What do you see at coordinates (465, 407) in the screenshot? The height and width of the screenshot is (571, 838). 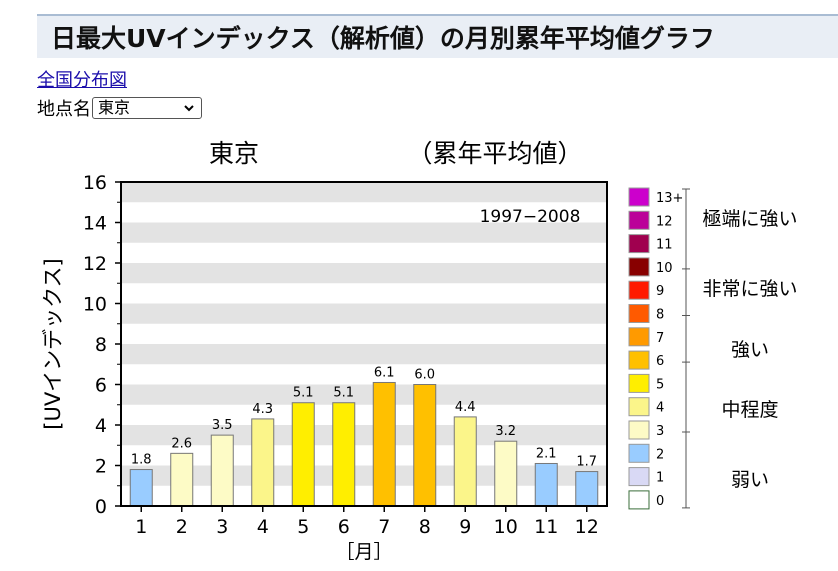 I see `bar-value-label: 4.4` at bounding box center [465, 407].